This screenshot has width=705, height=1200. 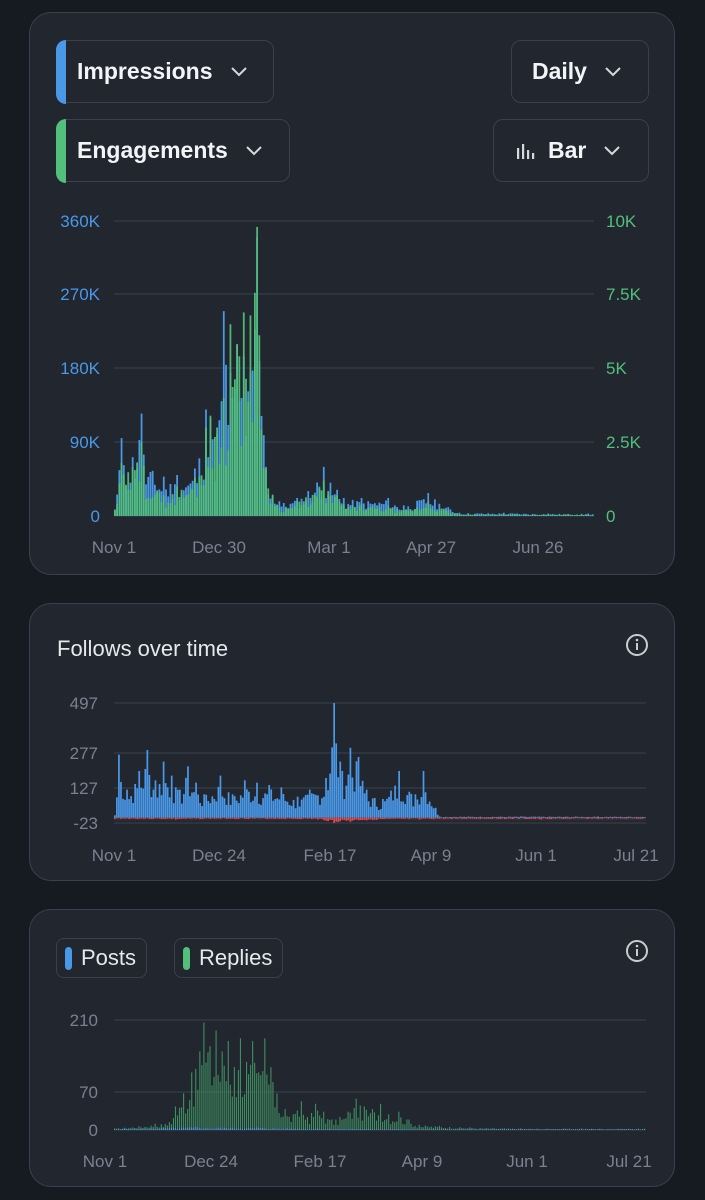 I want to click on metric2-selector: Engagements, so click(x=172, y=150).